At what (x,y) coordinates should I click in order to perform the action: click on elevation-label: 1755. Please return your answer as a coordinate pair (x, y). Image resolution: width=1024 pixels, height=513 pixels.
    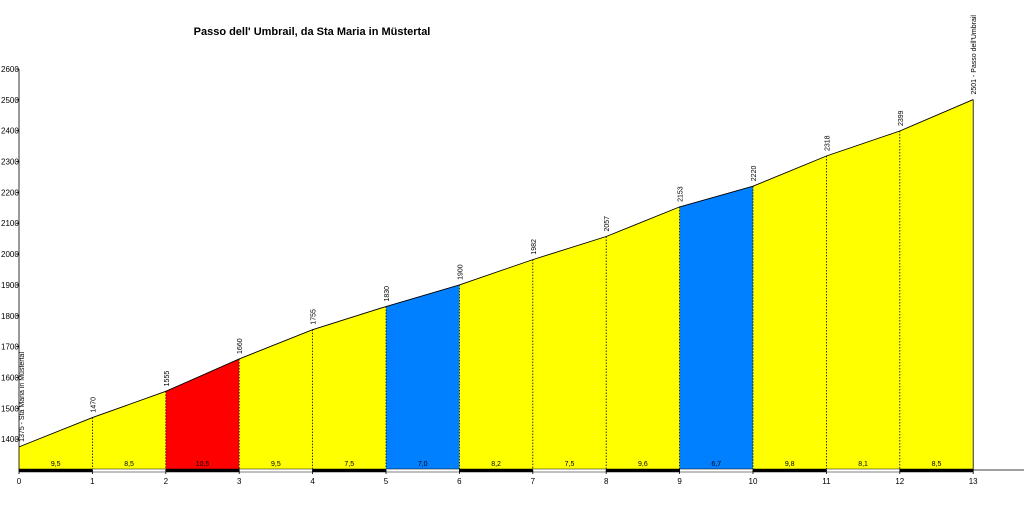
    Looking at the image, I should click on (314, 317).